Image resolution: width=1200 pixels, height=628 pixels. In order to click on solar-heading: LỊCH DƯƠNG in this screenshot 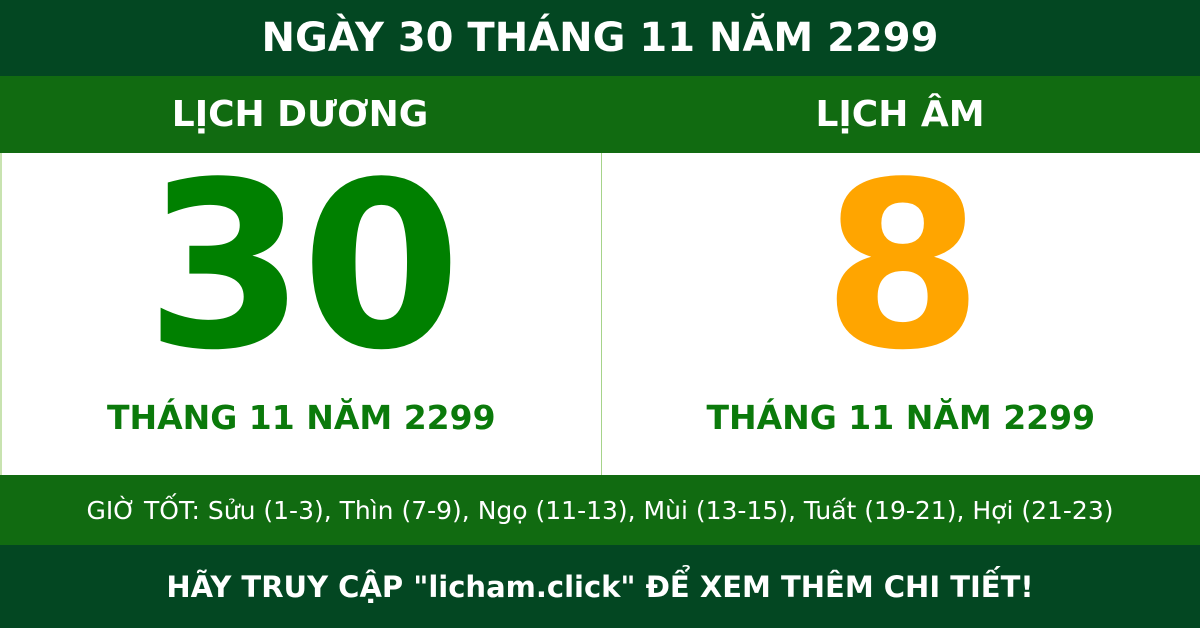, I will do `click(300, 114)`.